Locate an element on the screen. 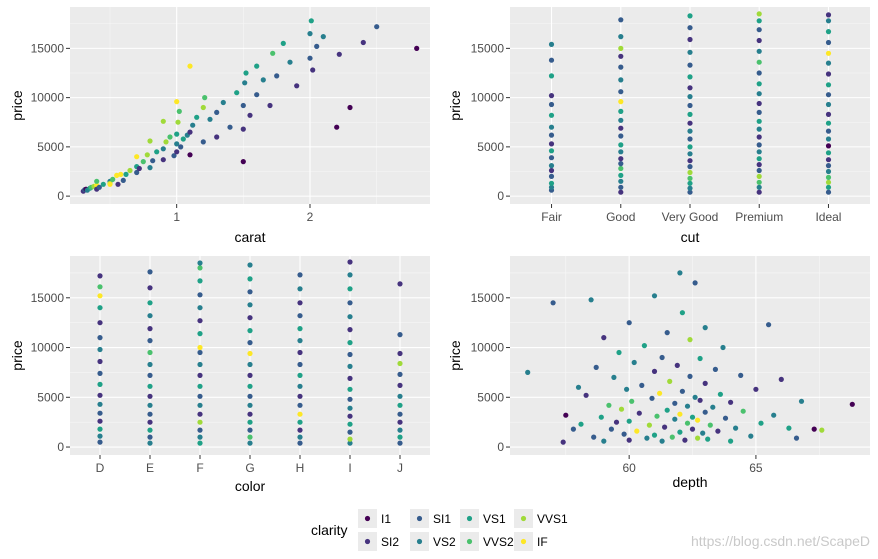 The image size is (878, 559). x-tick-label: 65 is located at coordinates (756, 468).